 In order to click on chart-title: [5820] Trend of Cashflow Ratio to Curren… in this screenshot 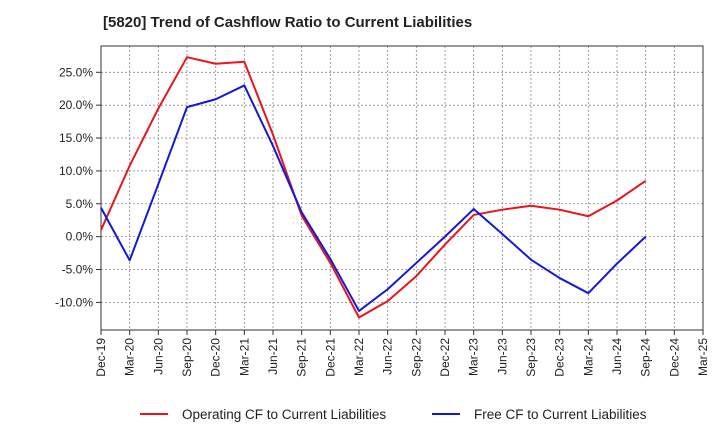, I will do `click(288, 22)`.